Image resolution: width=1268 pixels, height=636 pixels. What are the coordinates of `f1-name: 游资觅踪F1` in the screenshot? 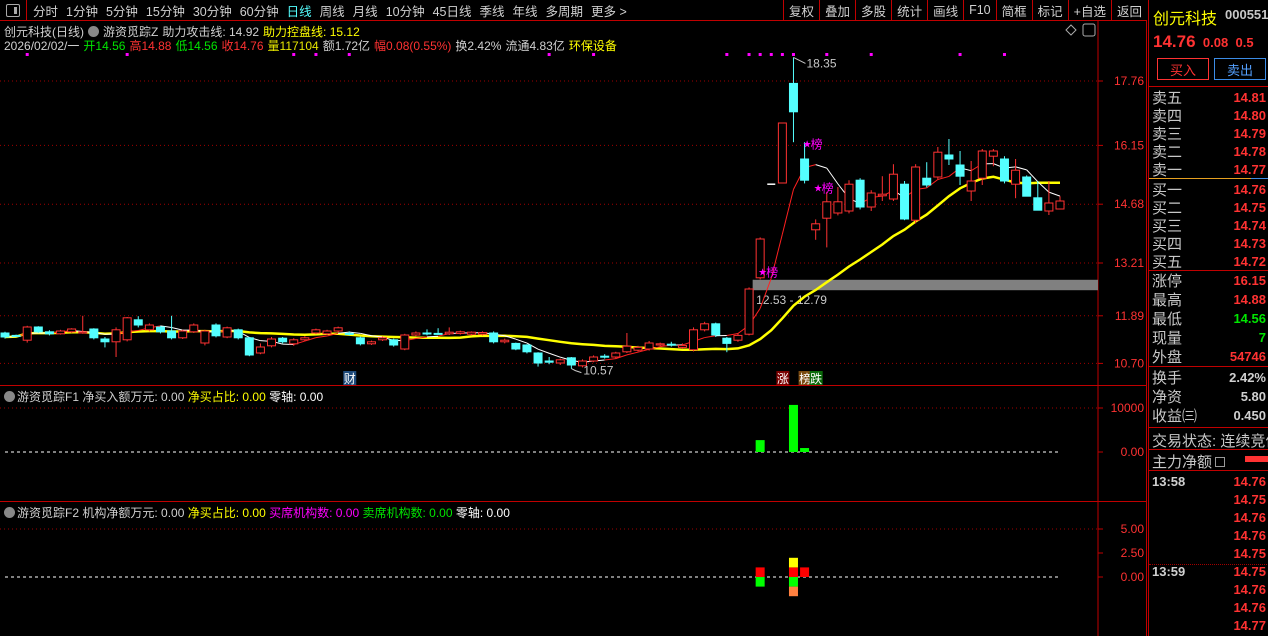 It's located at (48, 397).